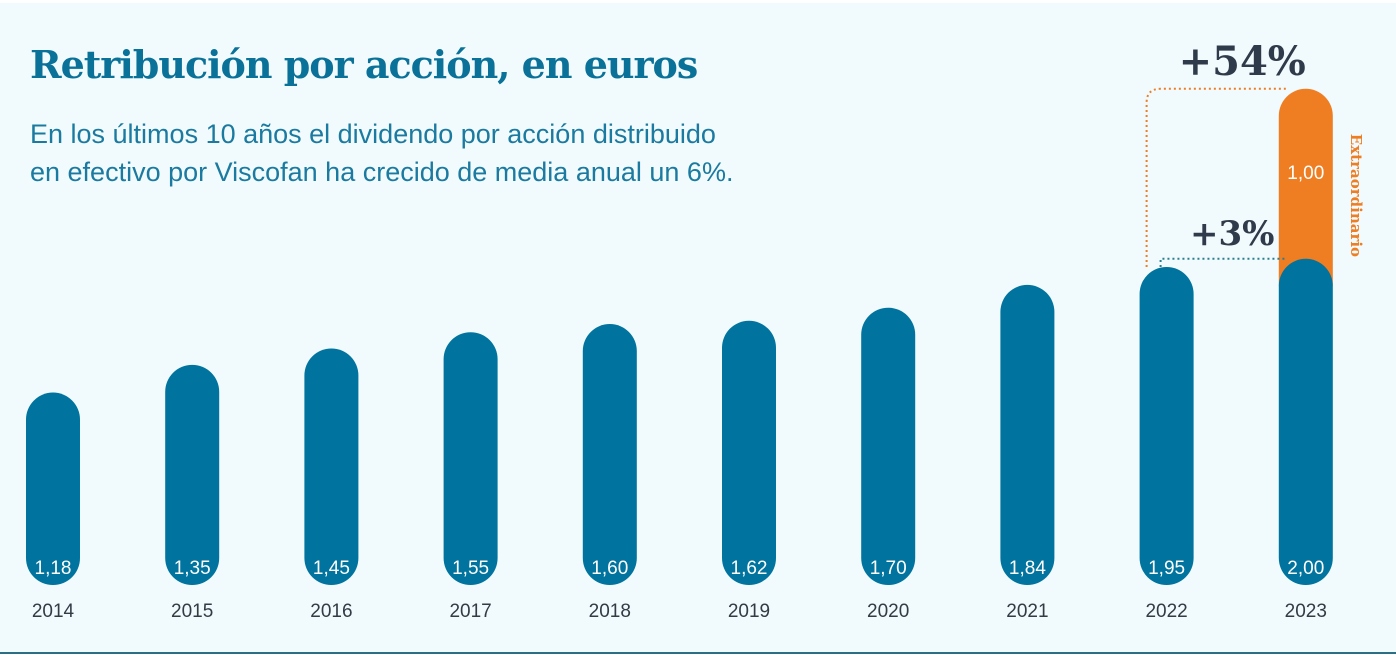  I want to click on annotation-connector-ordinary, so click(1222, 262).